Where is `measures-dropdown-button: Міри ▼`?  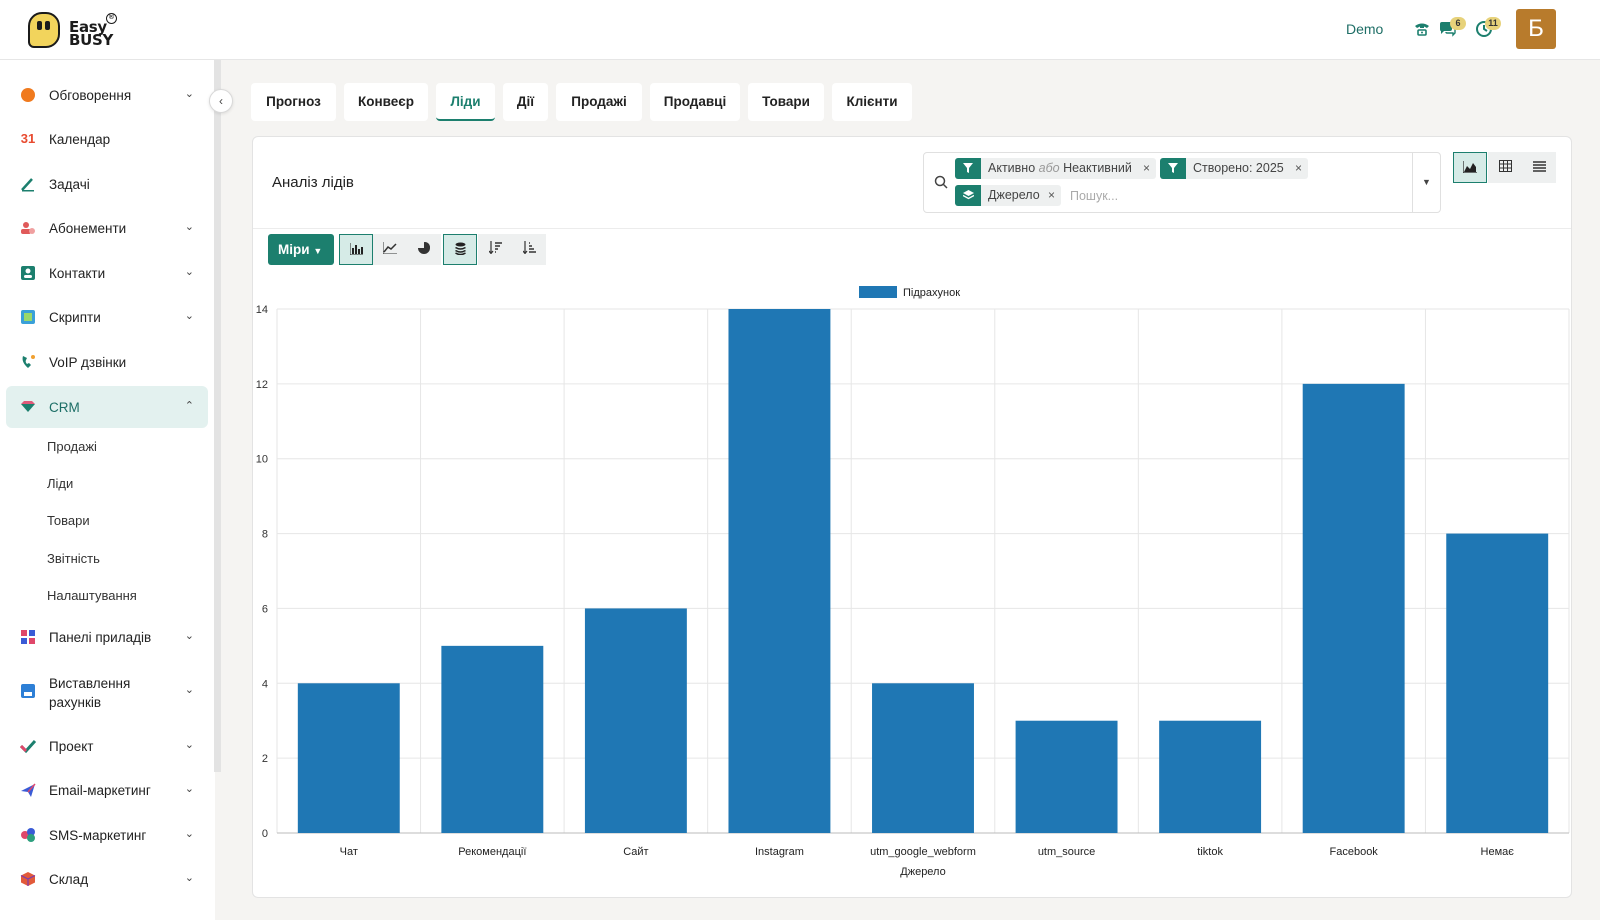
measures-dropdown-button: Міри ▼ is located at coordinates (301, 249).